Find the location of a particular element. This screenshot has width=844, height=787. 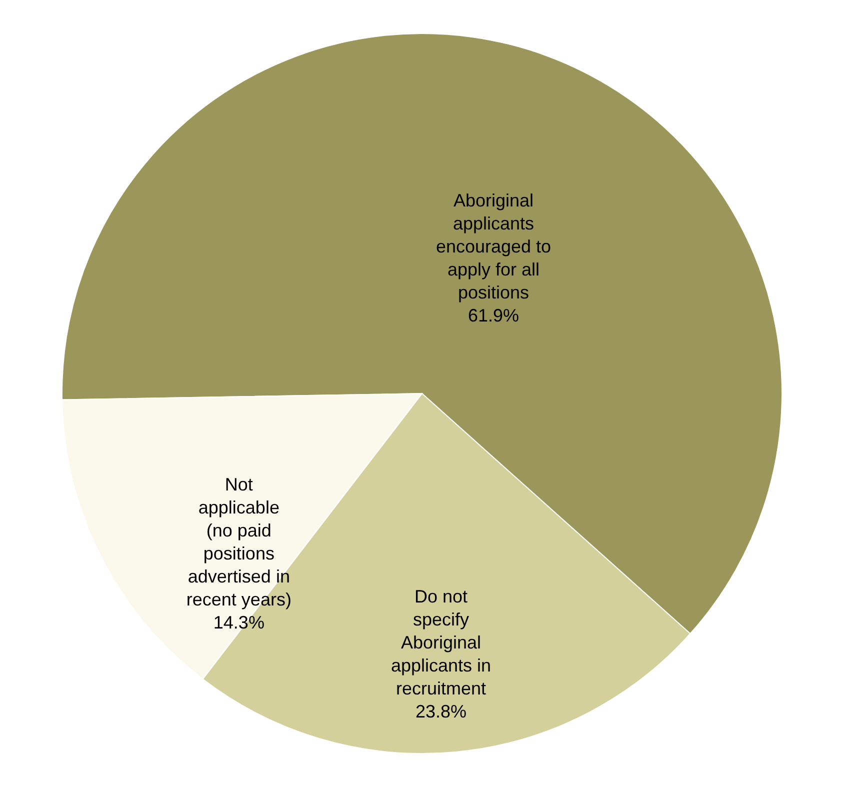

slice-label: Do not specify Aboriginal applicants in recruitment is located at coordinates (441, 642).